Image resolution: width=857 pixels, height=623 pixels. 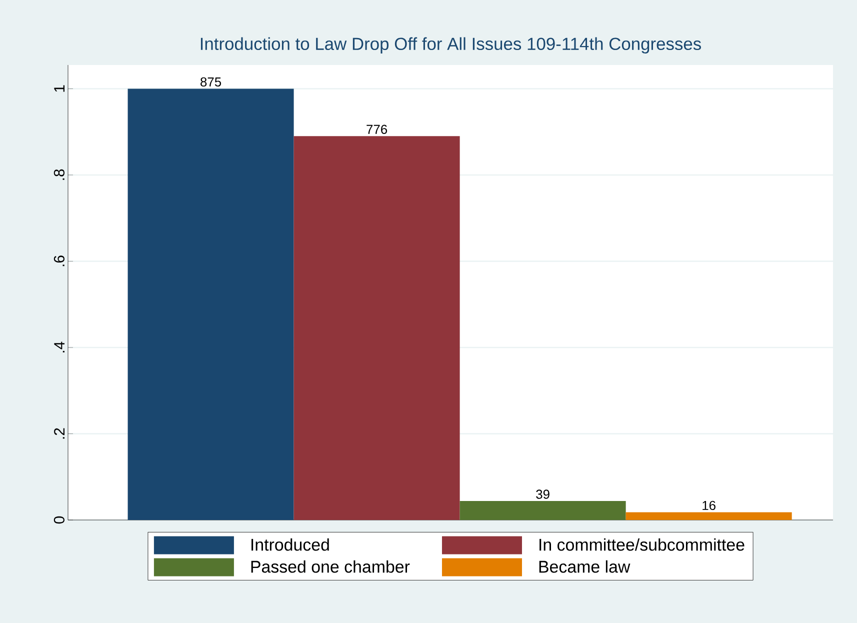 What do you see at coordinates (709, 505) in the screenshot?
I see `annotation: 16` at bounding box center [709, 505].